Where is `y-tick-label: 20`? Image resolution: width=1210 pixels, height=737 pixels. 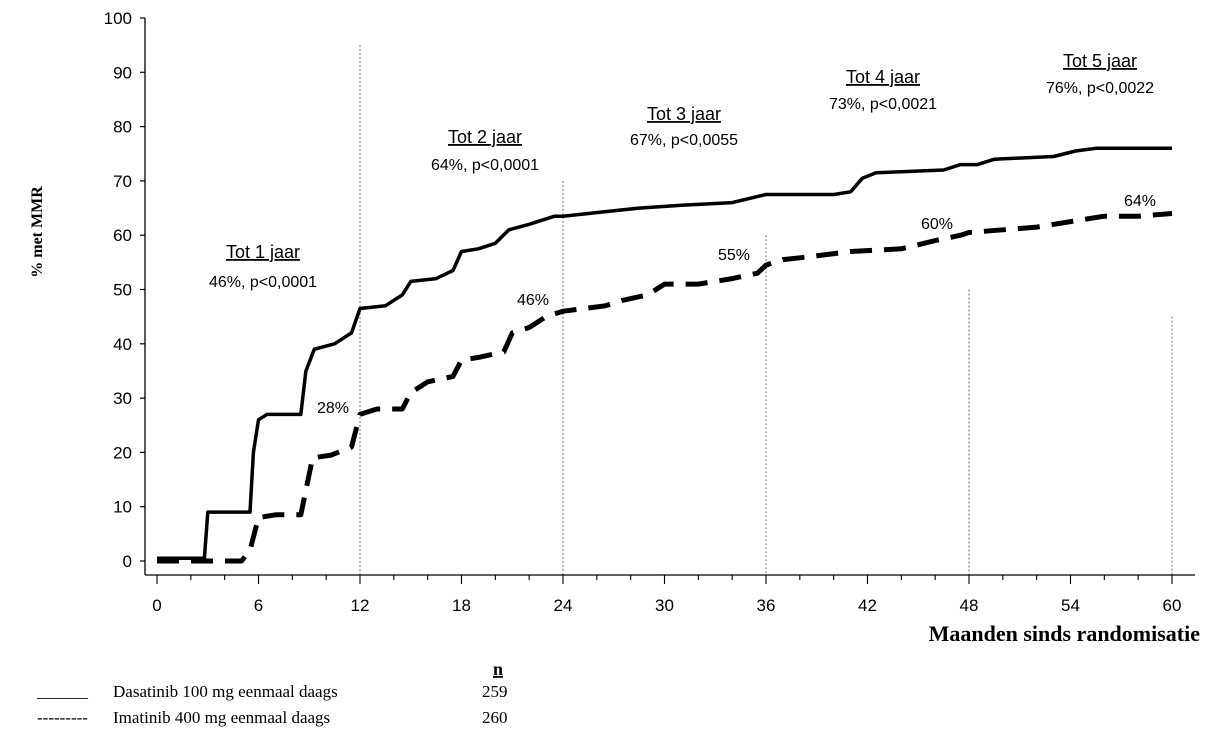
y-tick-label: 20 is located at coordinates (122, 452).